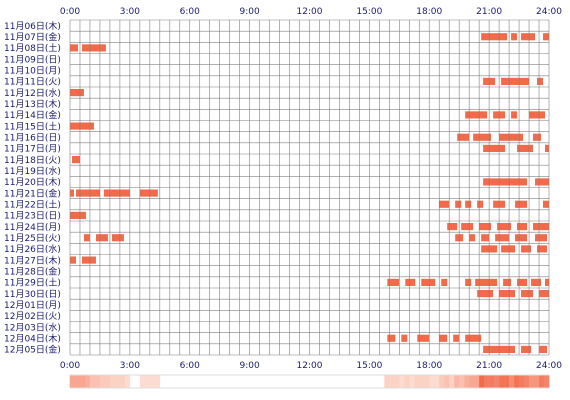 The image size is (570, 400). What do you see at coordinates (32, 59) in the screenshot?
I see `day-label: 11月09日(日)` at bounding box center [32, 59].